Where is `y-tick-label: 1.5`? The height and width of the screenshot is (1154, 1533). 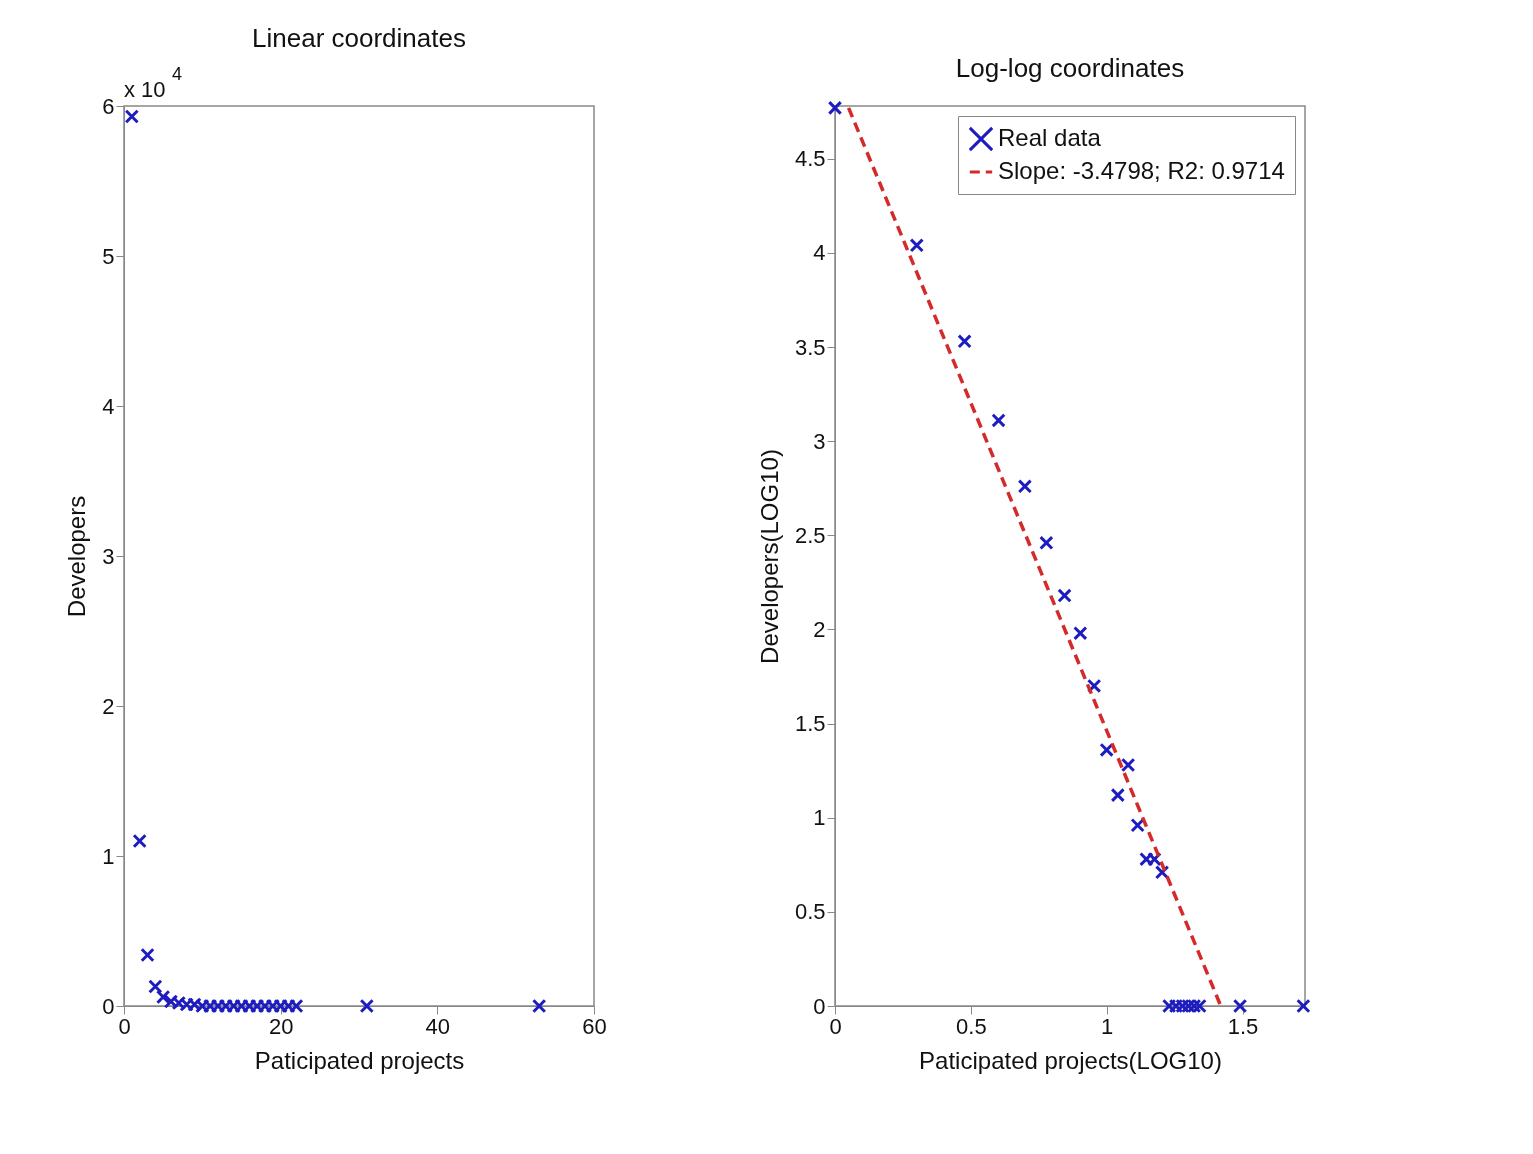 y-tick-label: 1.5 is located at coordinates (810, 724).